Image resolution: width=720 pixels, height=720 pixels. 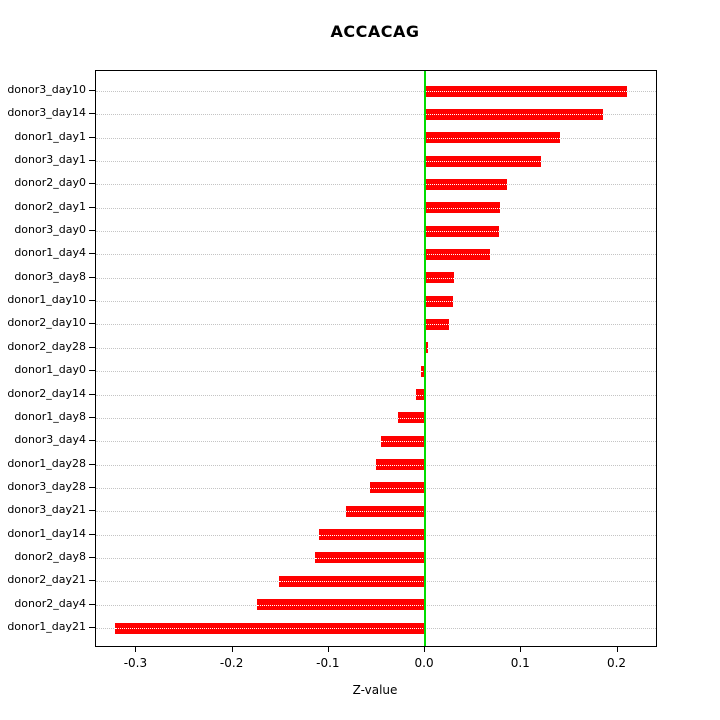 I want to click on bar-donor3_day4, so click(x=403, y=441).